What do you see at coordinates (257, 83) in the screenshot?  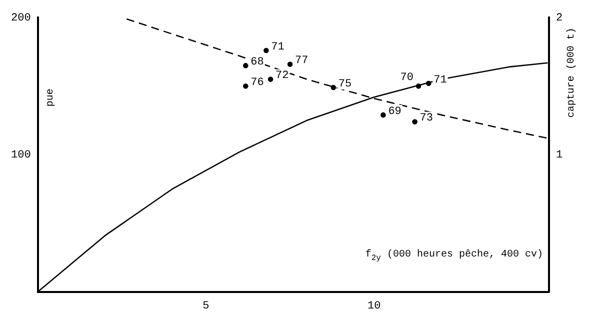 I see `annotation: 76` at bounding box center [257, 83].